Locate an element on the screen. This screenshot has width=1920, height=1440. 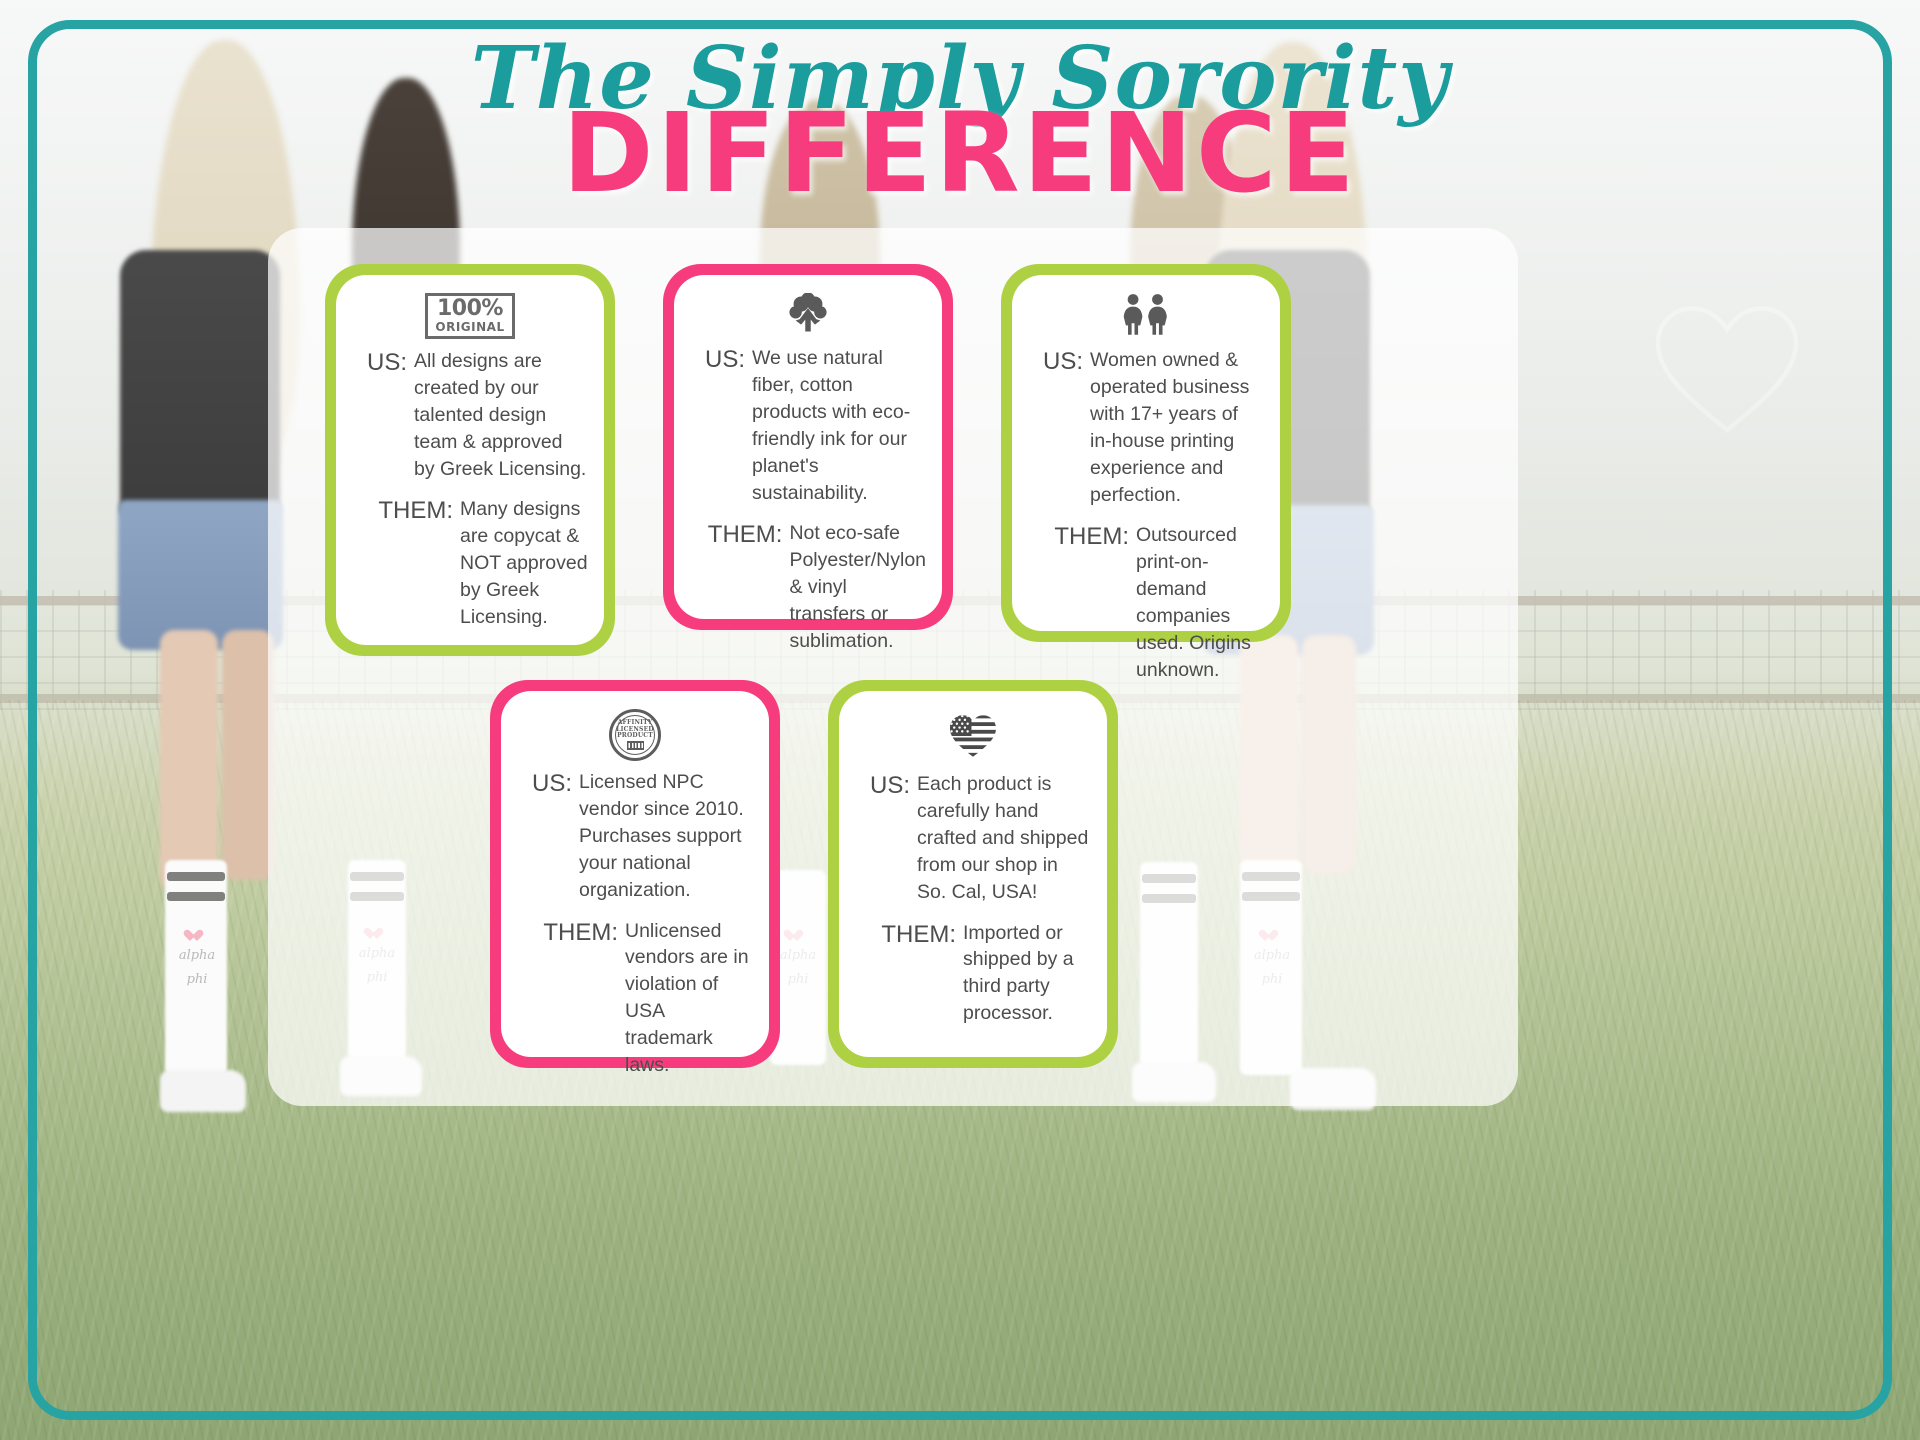
two-women-icon is located at coordinates (1145, 314).